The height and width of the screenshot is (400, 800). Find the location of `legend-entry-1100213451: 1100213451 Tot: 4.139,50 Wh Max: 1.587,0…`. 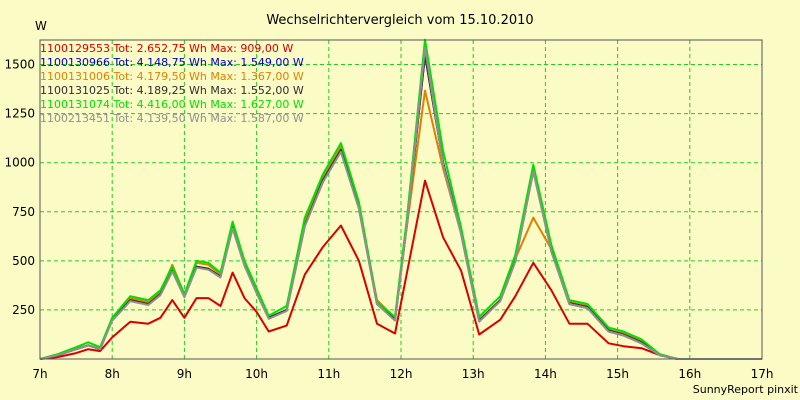

legend-entry-1100213451: 1100213451 Tot: 4.139,50 Wh Max: 1.587,0… is located at coordinates (172, 118).